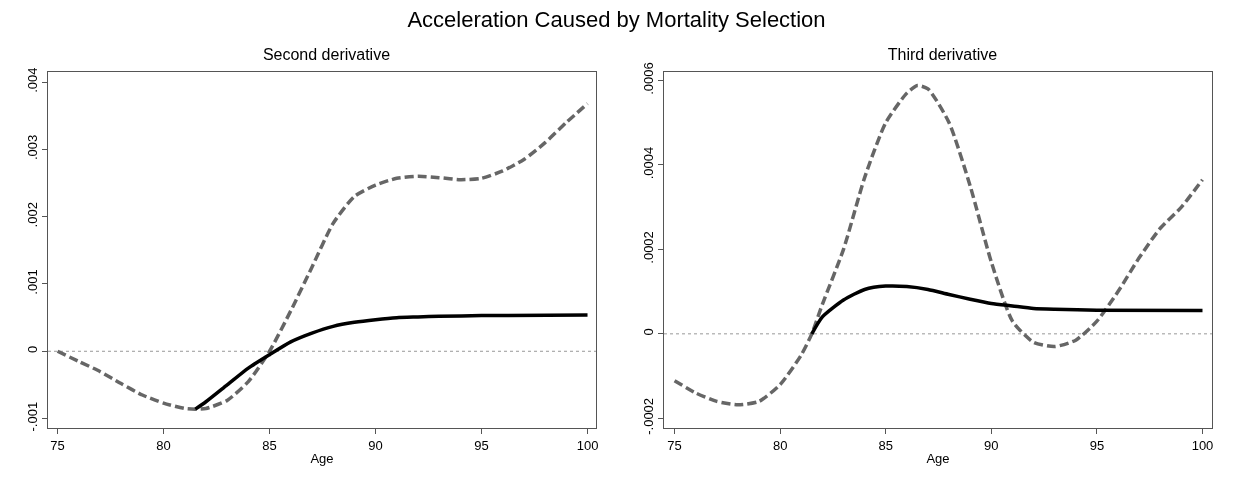 The height and width of the screenshot is (479, 1233). What do you see at coordinates (616, 20) in the screenshot?
I see `text: Acceleration Caused by Mortality Selection` at bounding box center [616, 20].